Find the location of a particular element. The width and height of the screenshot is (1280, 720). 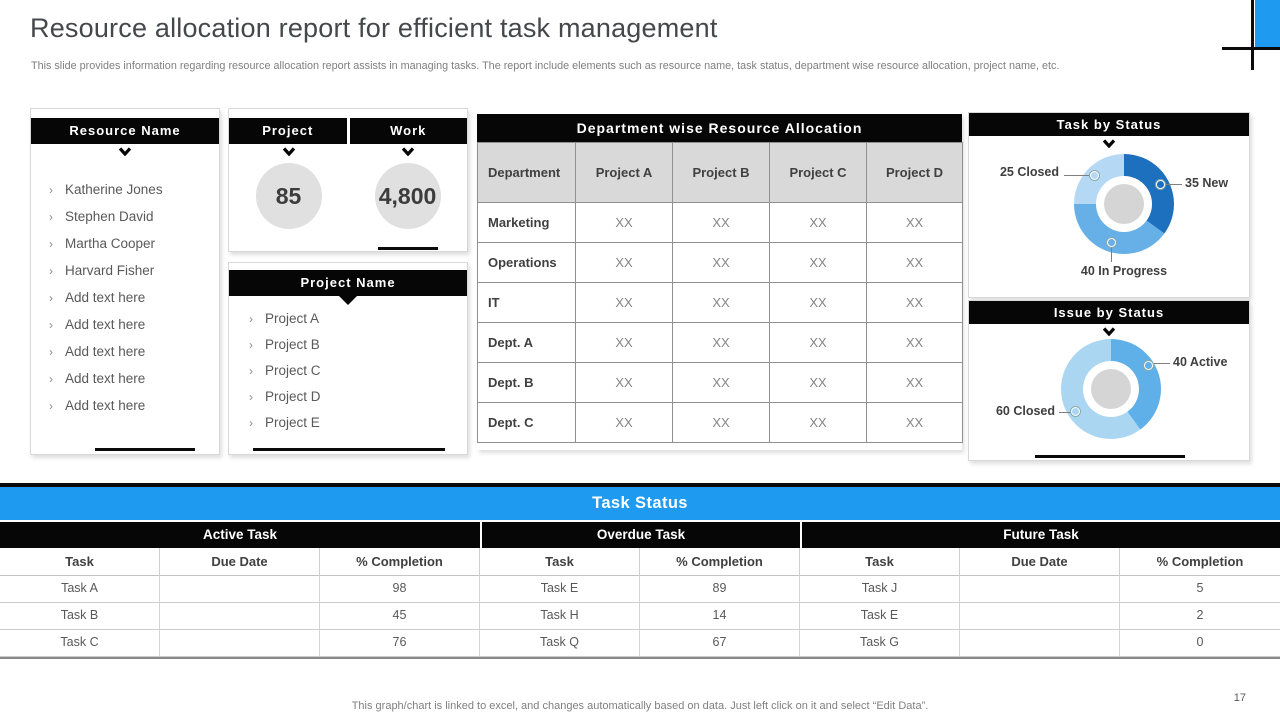

task-status-donut-chart is located at coordinates (1124, 204).